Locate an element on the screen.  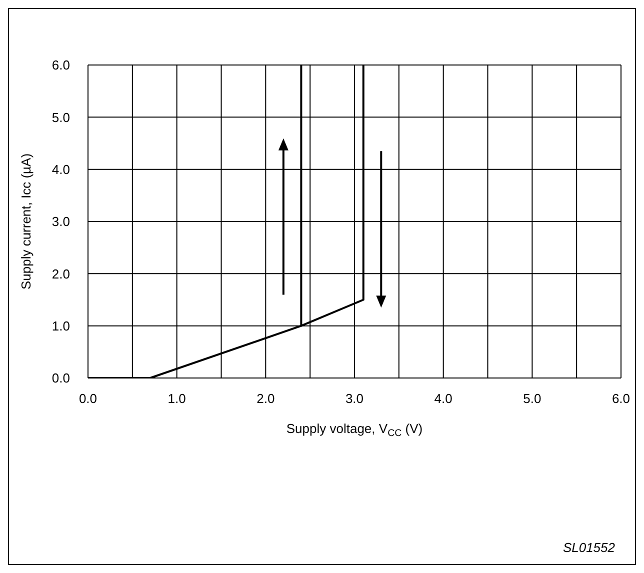
y-tick-label: 1.0 is located at coordinates (61, 326).